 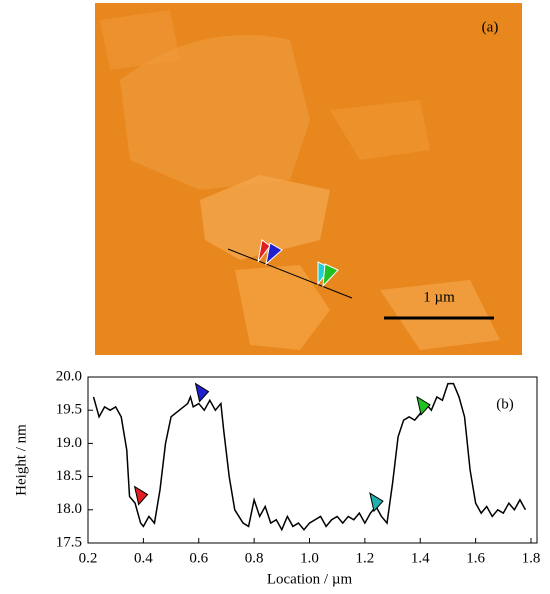 What do you see at coordinates (420, 558) in the screenshot?
I see `x-tick-label: 1.4` at bounding box center [420, 558].